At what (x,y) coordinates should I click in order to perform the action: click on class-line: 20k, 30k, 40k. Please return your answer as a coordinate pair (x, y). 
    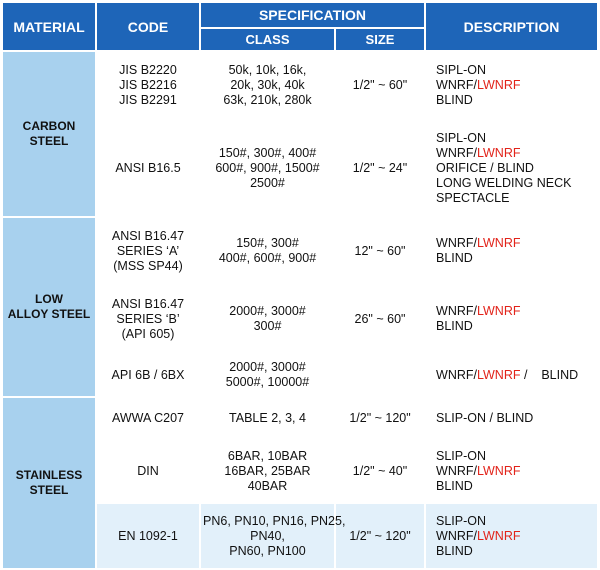
    Looking at the image, I should click on (267, 84).